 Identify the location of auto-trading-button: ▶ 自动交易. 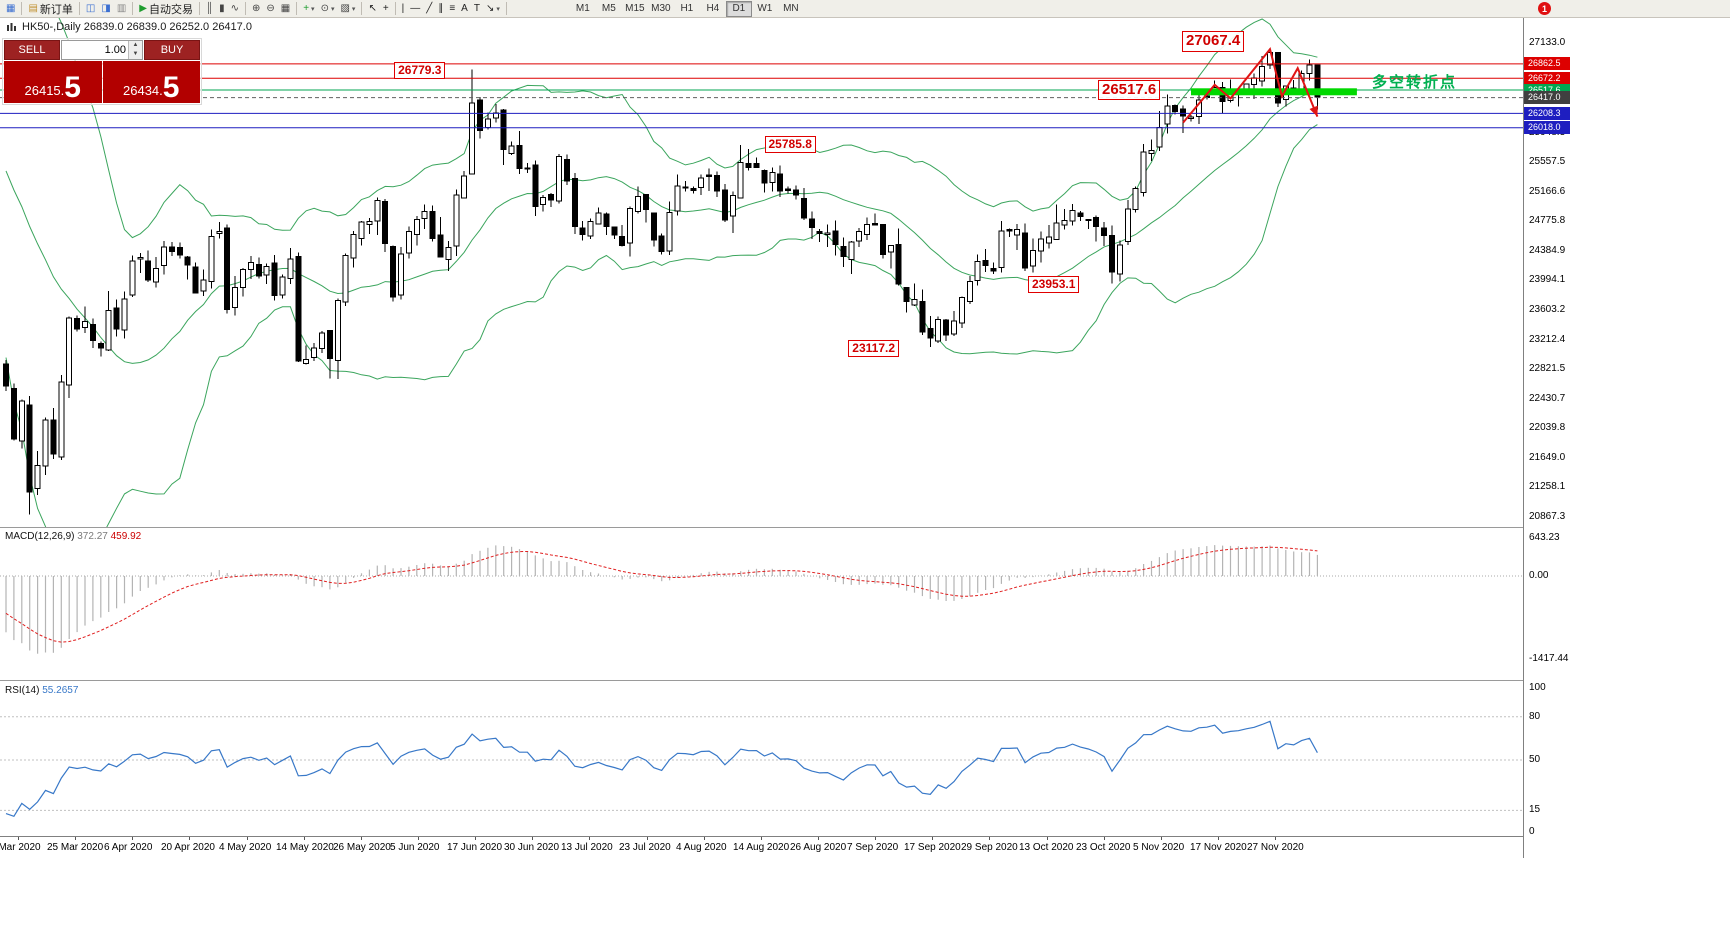
(166, 8).